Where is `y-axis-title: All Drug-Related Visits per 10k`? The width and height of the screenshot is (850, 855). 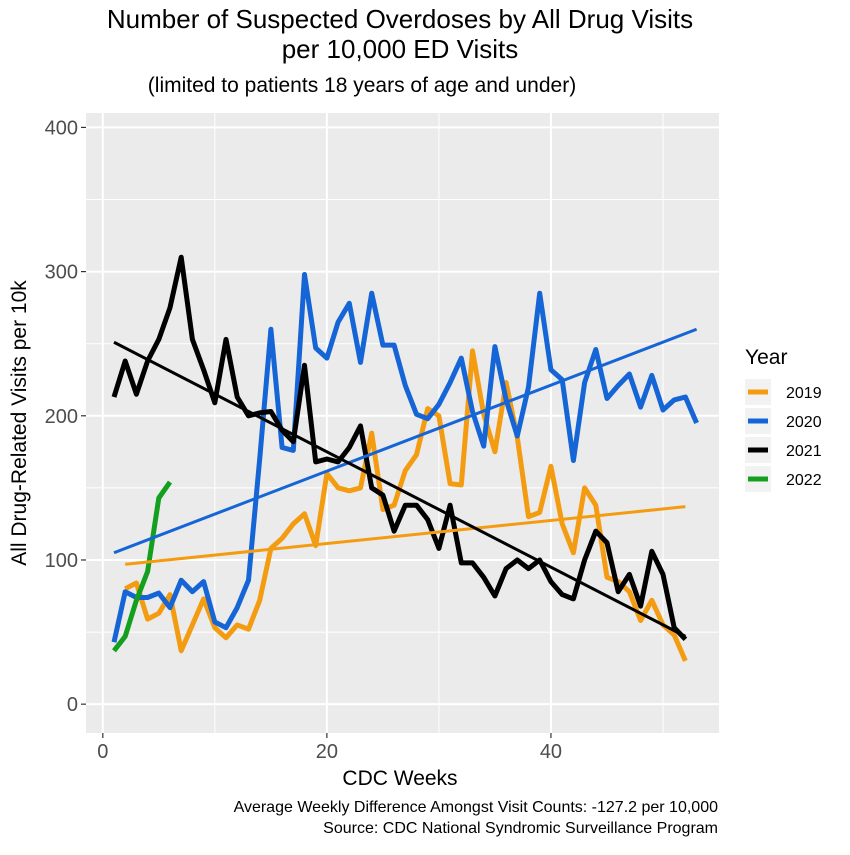 y-axis-title: All Drug-Related Visits per 10k is located at coordinates (19, 423).